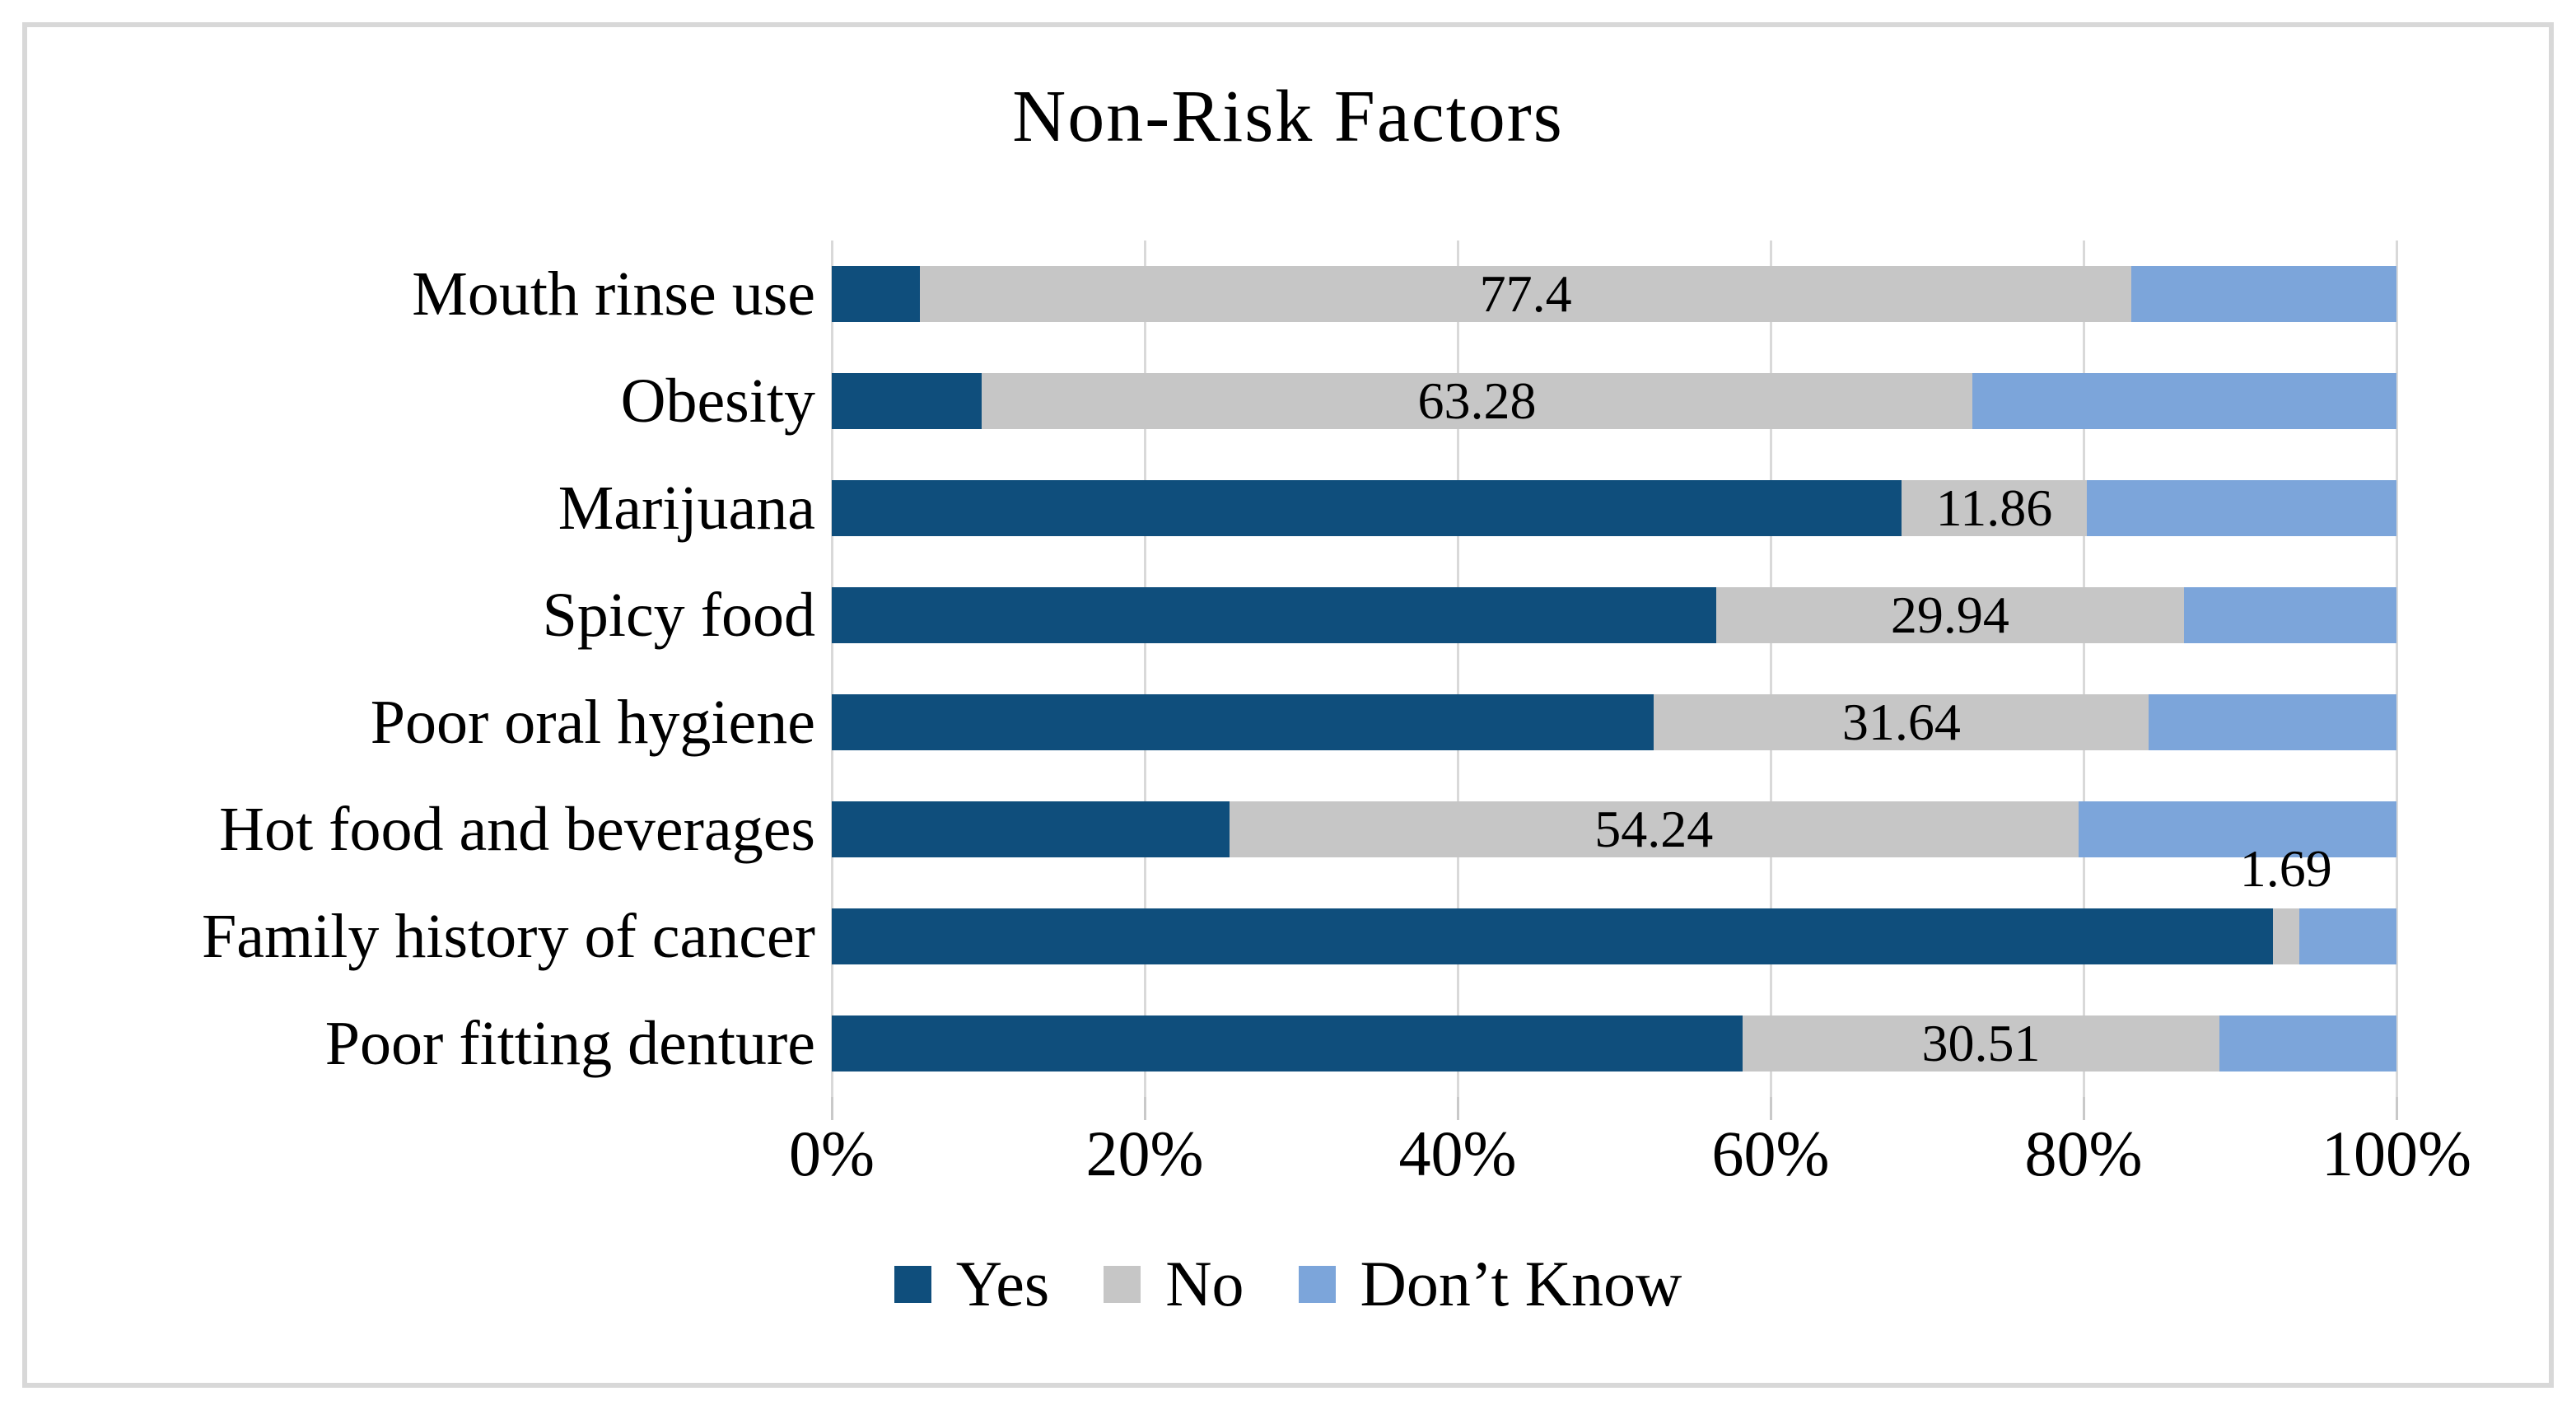 The image size is (2576, 1410). Describe the element at coordinates (2396, 1153) in the screenshot. I see `x-axis-label-100%: 100%` at that location.